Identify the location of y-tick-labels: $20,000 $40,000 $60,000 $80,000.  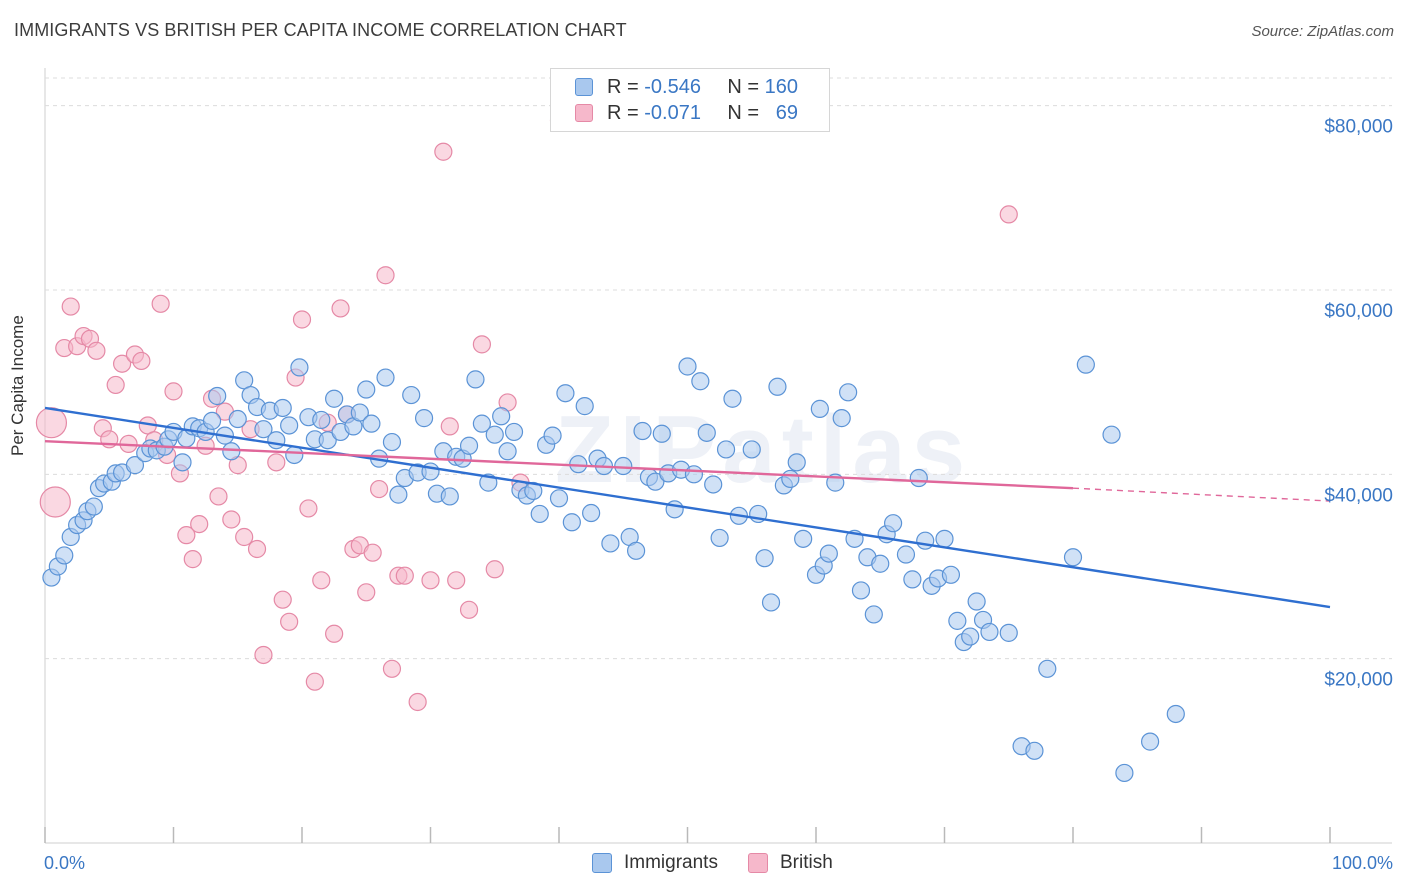
(1358, 404).